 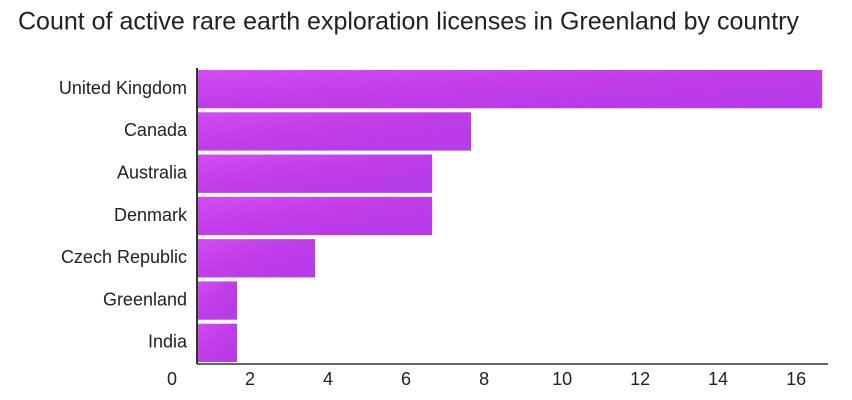 I want to click on x-tick-label: 6, so click(x=406, y=379).